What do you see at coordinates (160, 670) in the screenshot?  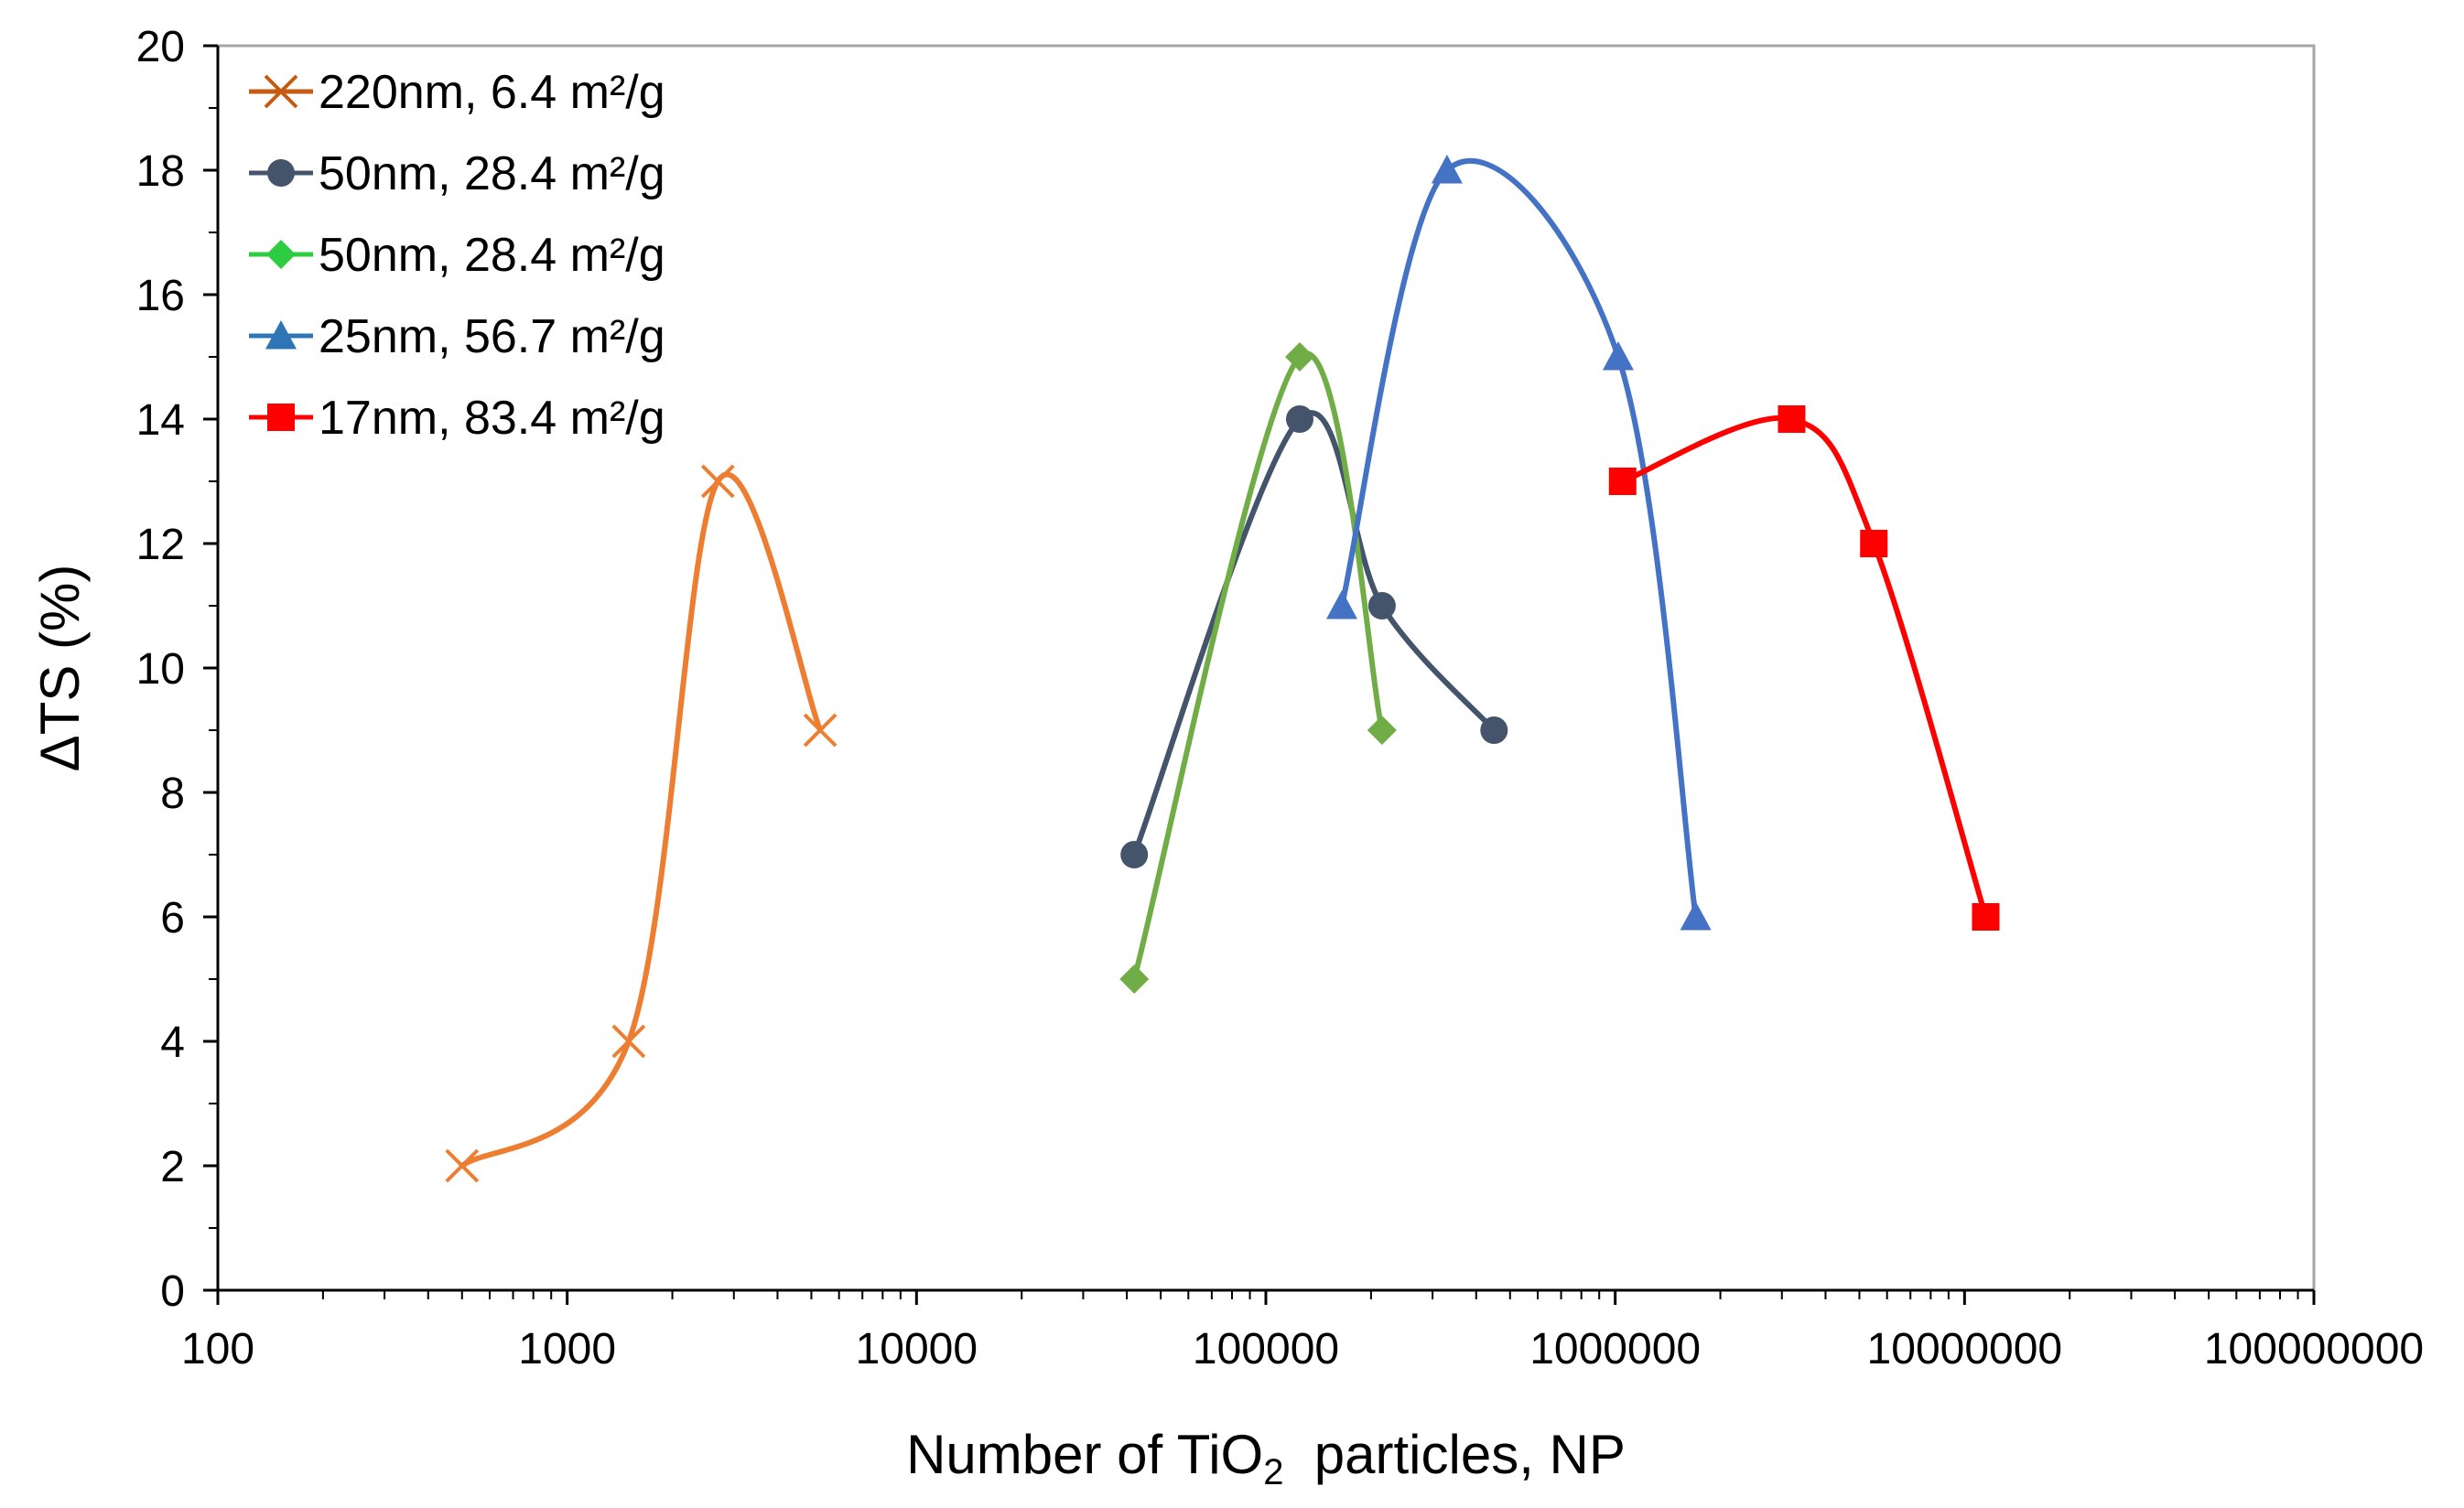 I see `y-tick-label: 10` at bounding box center [160, 670].